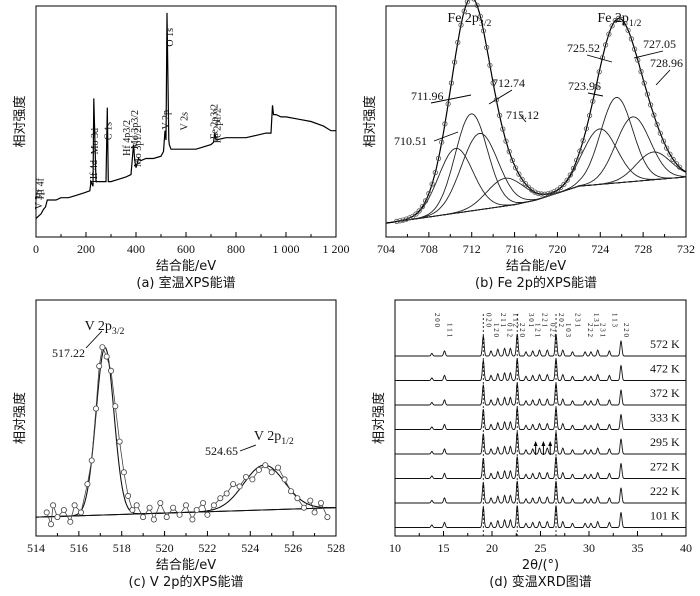 The image size is (700, 596). What do you see at coordinates (135, 129) in the screenshot?
I see `peak-annotation: Mo 3p3/2` at bounding box center [135, 129].